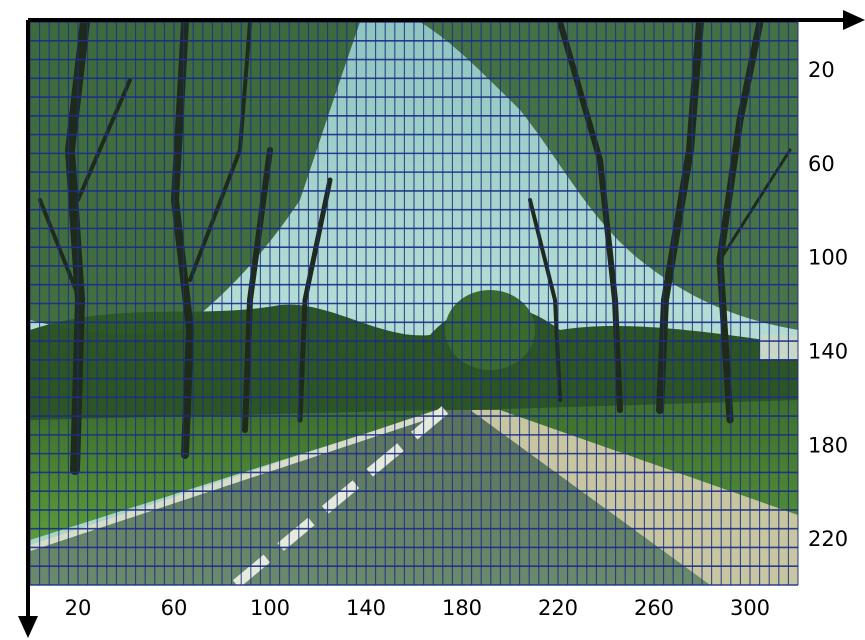 This screenshot has width=865, height=640. I want to click on x-tick-label: 300, so click(750, 608).